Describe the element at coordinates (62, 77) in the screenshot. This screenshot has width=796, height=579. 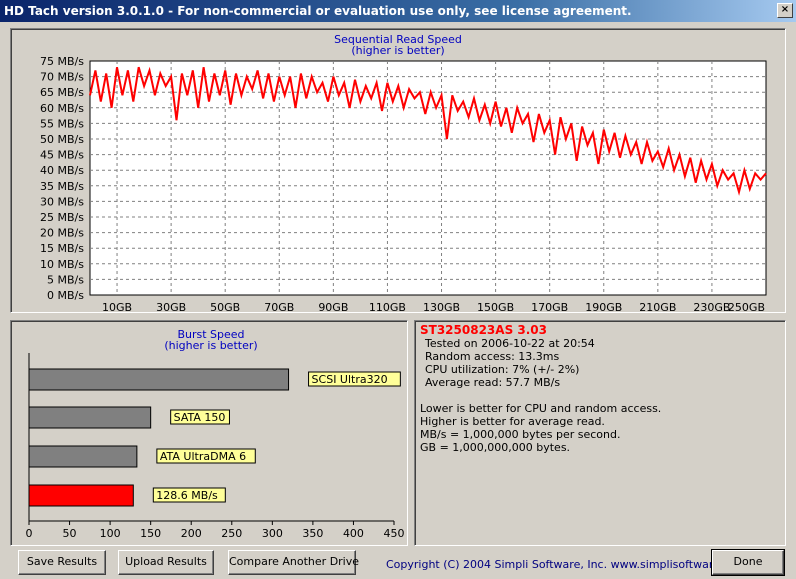
I see `y-tick-label: 70 MB/s` at that location.